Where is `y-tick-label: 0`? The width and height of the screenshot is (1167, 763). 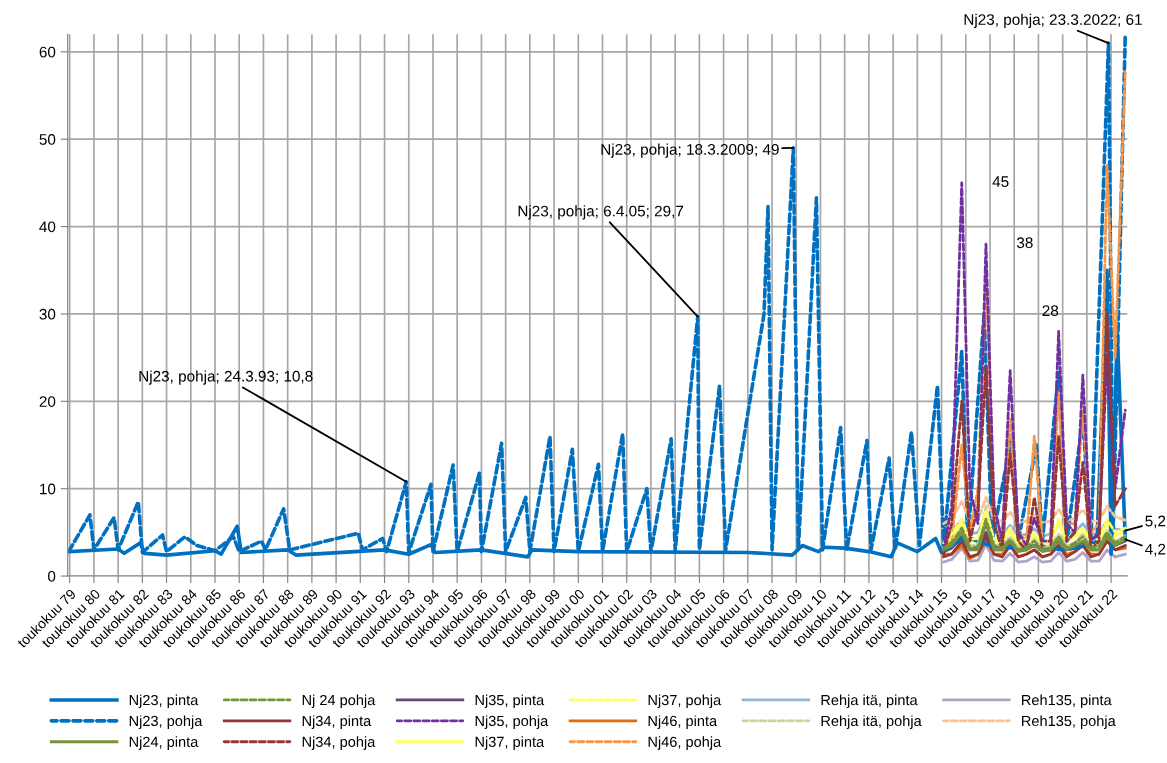 y-tick-label: 0 is located at coordinates (51, 576).